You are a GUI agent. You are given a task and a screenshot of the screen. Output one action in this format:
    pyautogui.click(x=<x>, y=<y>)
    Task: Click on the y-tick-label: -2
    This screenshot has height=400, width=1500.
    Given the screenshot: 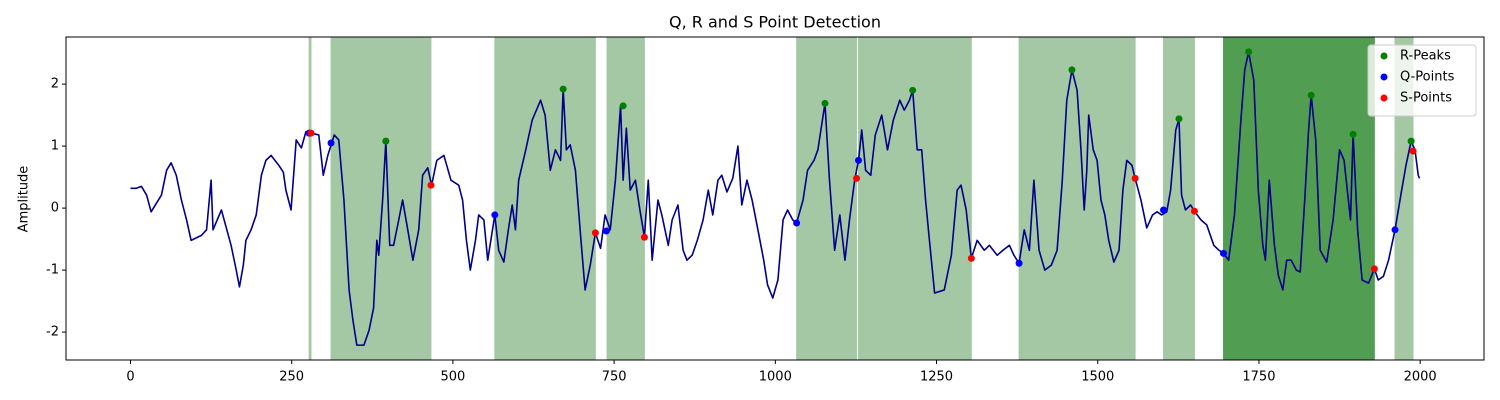 What is the action you would take?
    pyautogui.click(x=52, y=332)
    